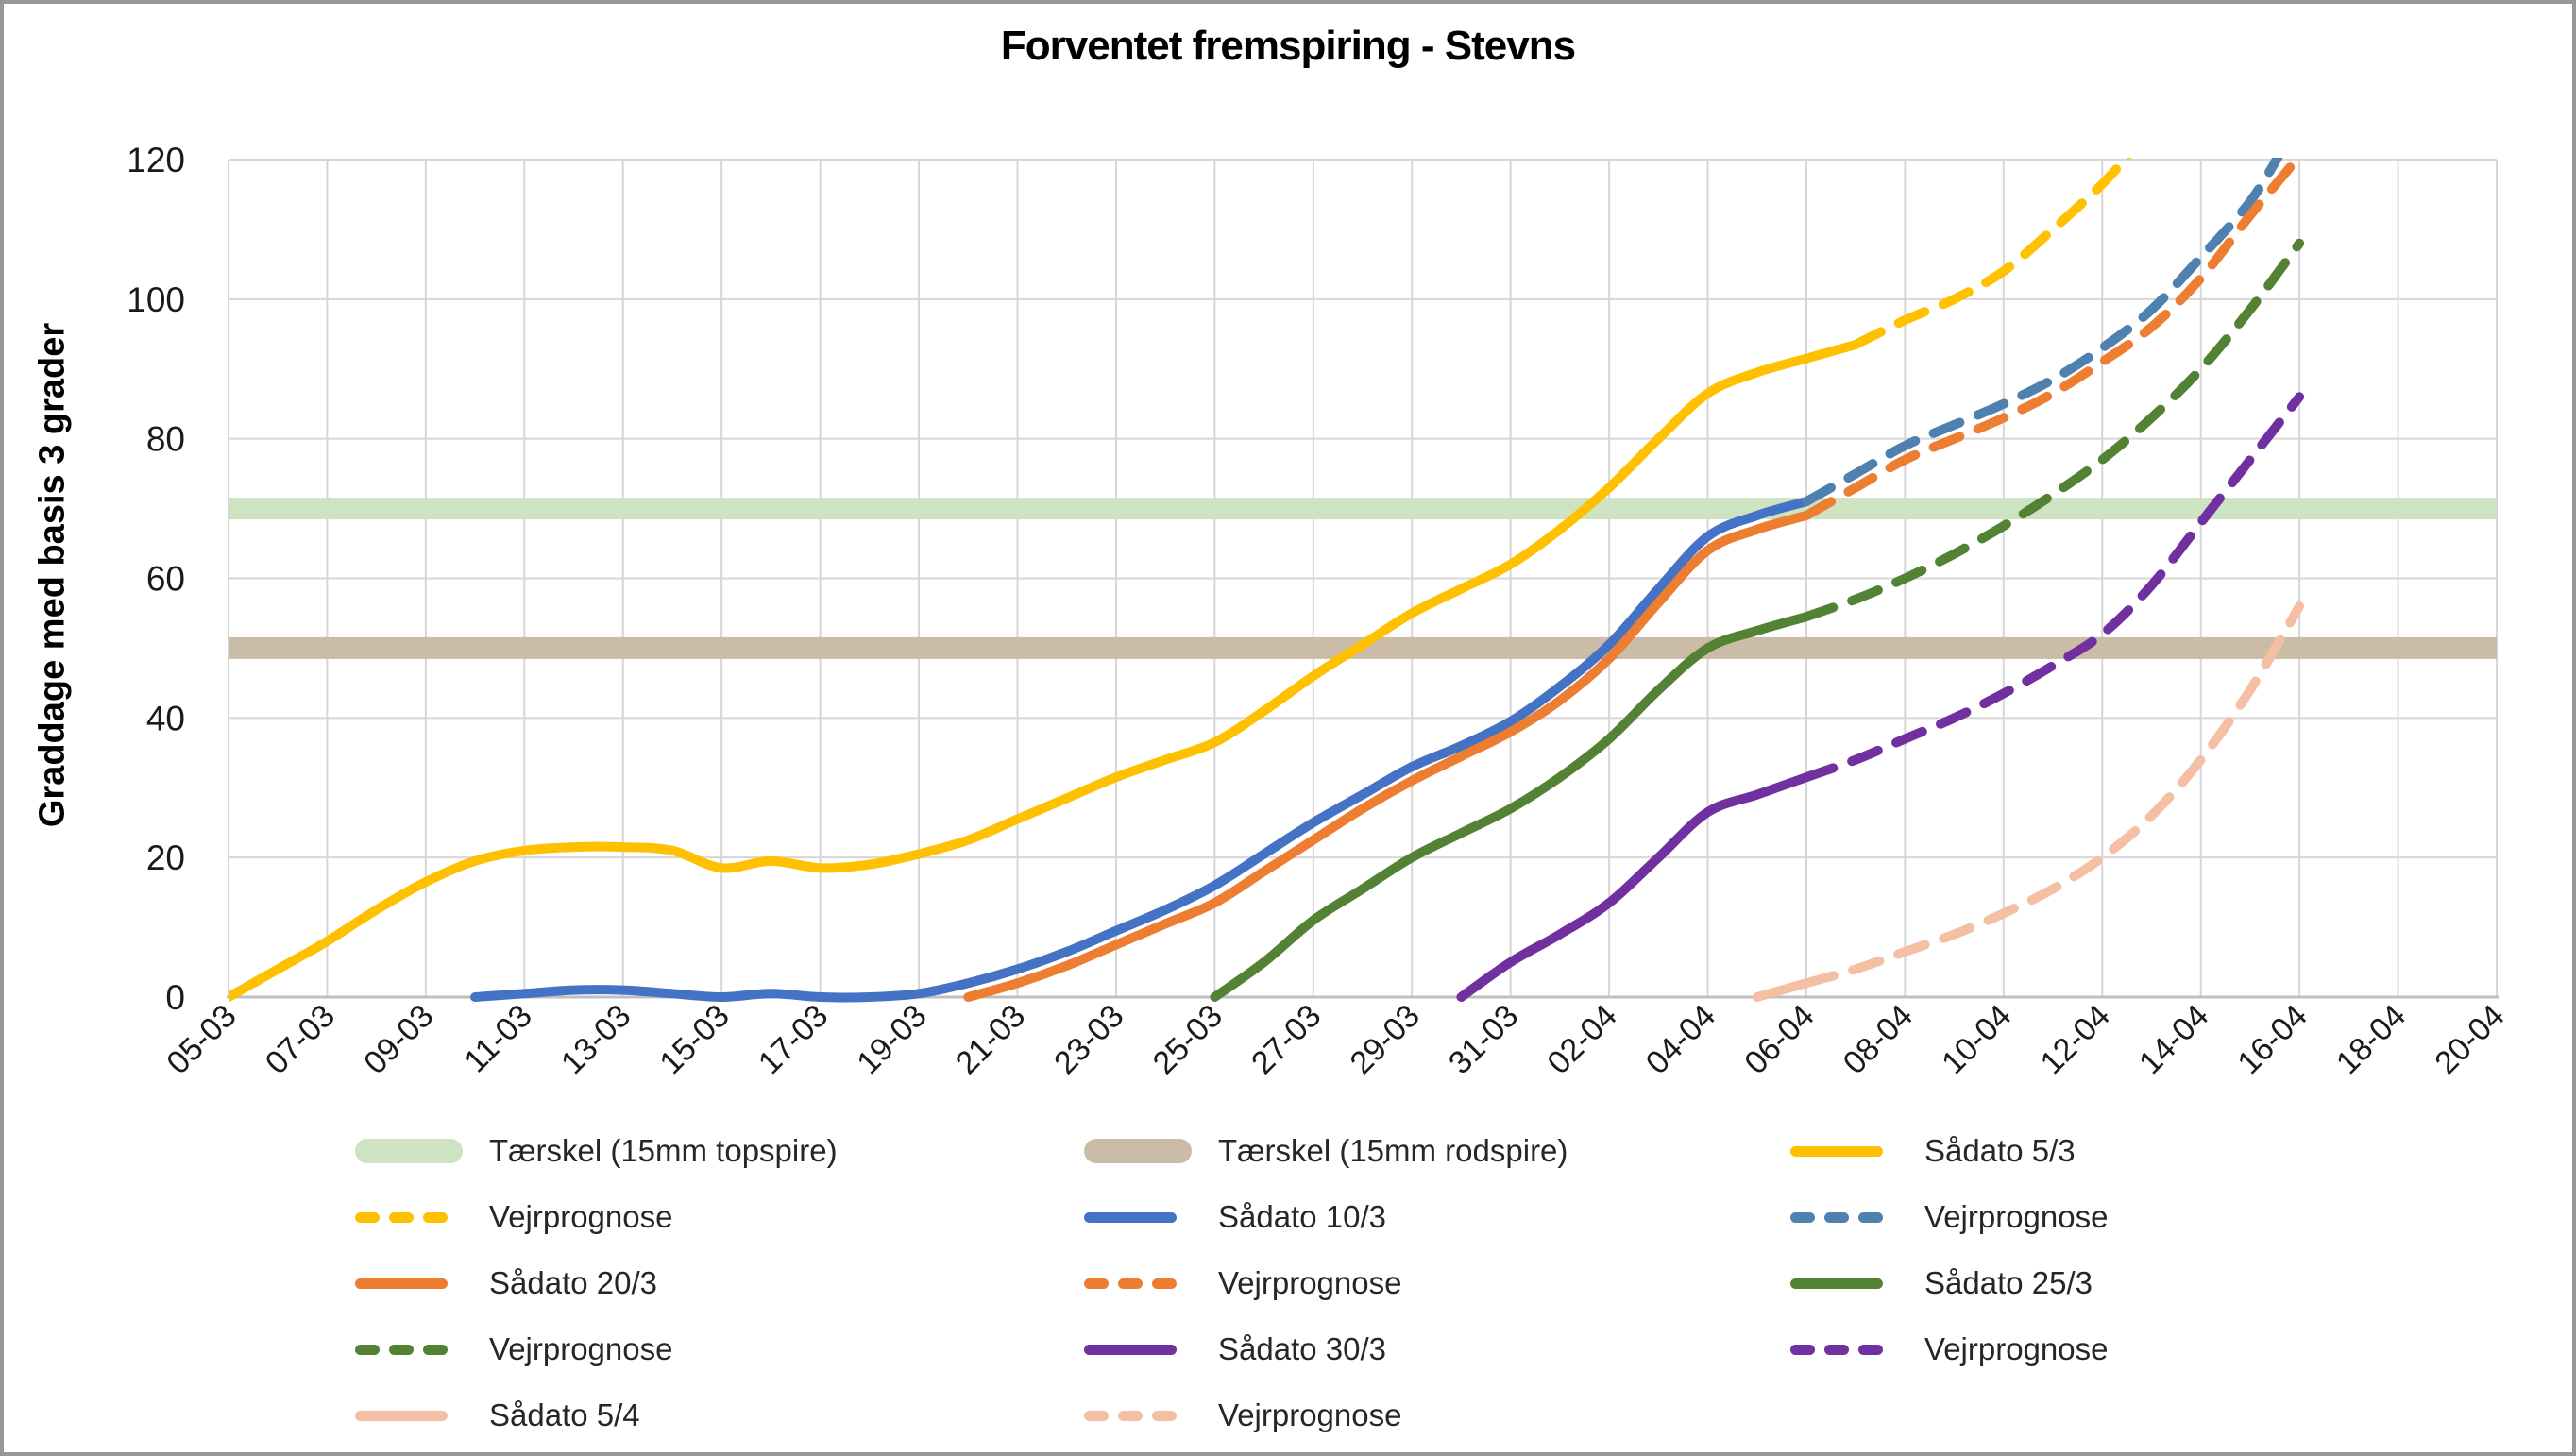 The width and height of the screenshot is (2576, 1456). Describe the element at coordinates (1581, 1039) in the screenshot. I see `x-tick-label: 02-04` at that location.